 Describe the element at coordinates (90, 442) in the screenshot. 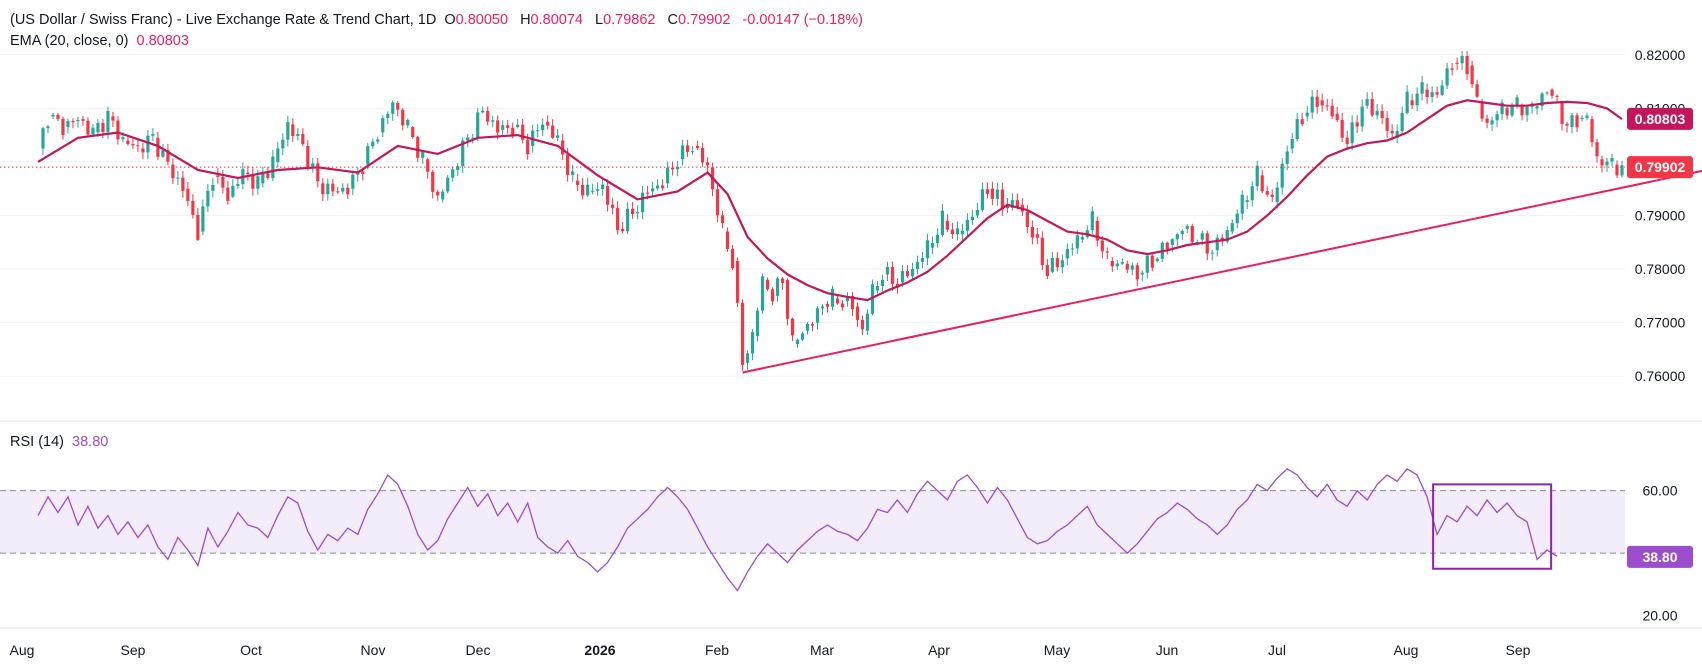

I see `rsi-value: 38.80` at that location.